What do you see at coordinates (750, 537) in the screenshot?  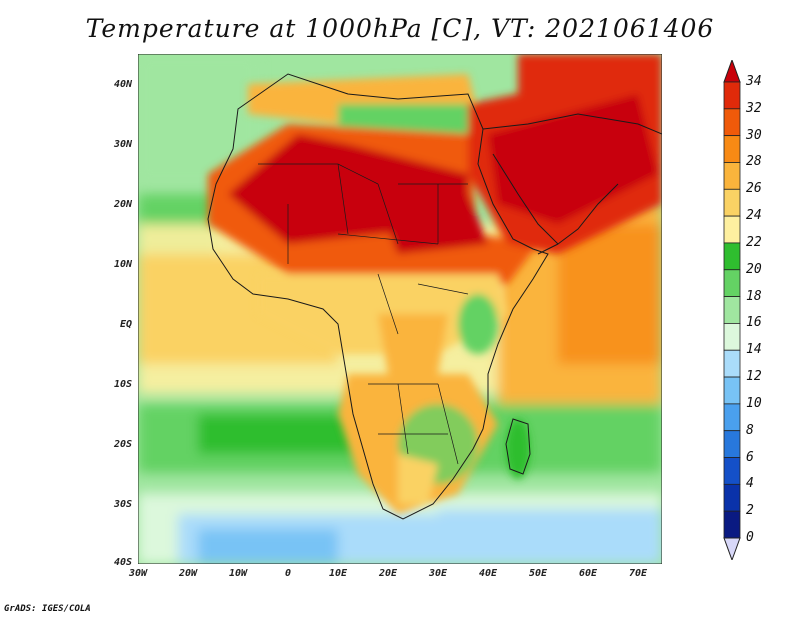 I see `colorbar-tick-label: 0` at bounding box center [750, 537].